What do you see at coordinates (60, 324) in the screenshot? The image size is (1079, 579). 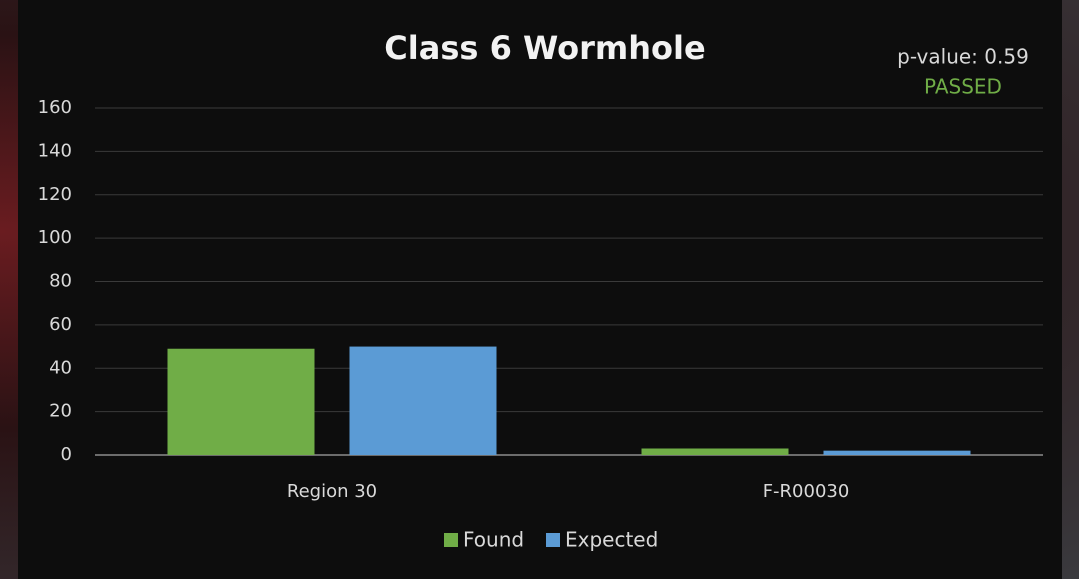 I see `y-tick-label: 60` at bounding box center [60, 324].